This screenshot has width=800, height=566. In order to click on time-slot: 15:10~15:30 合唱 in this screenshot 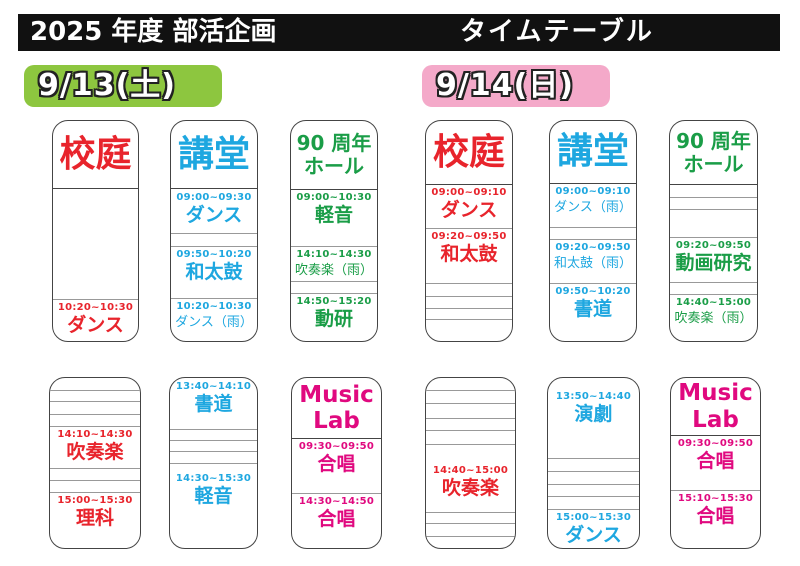, I will do `click(715, 509)`.